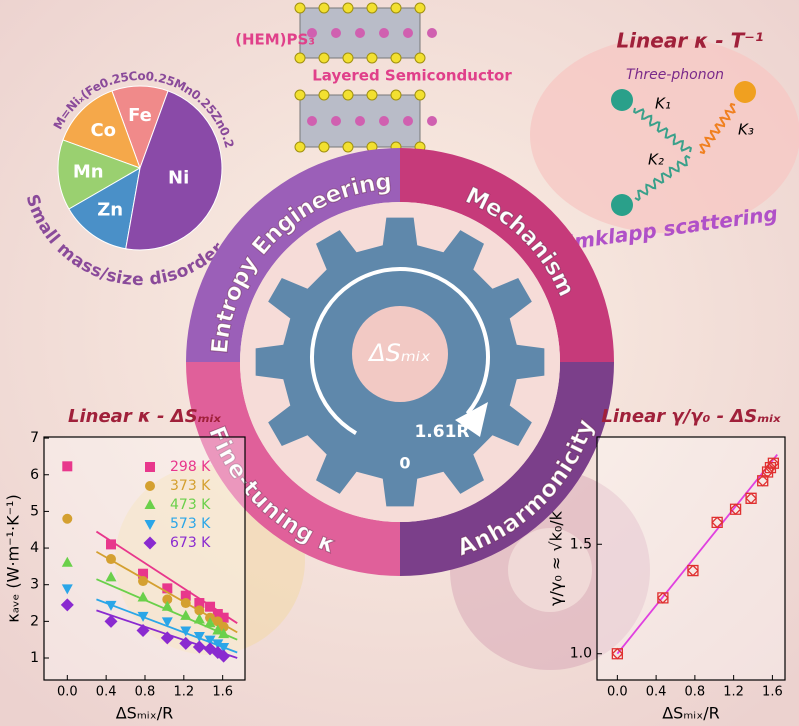 The image size is (799, 726). I want to click on y-axis-label: γ/γ₀ ≈ √k₀/k, so click(556, 558).